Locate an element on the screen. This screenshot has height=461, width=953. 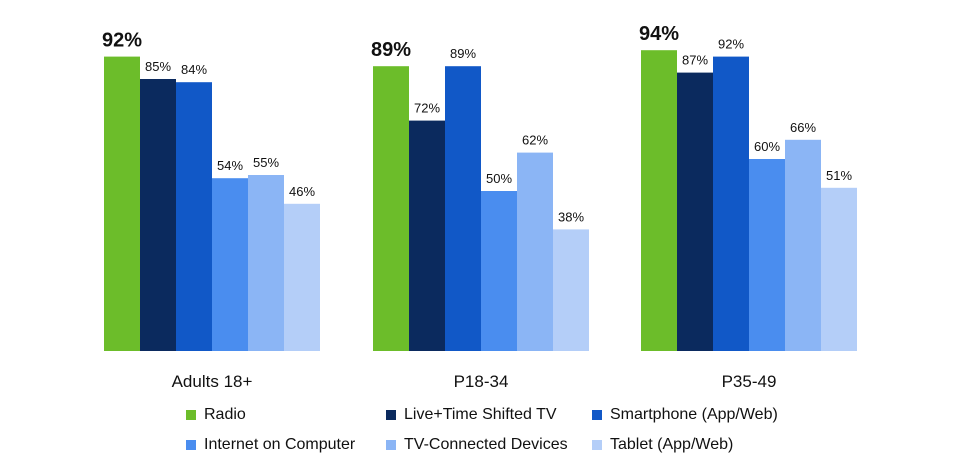
legend-label-smartphone: Smartphone (App/Web) is located at coordinates (694, 414).